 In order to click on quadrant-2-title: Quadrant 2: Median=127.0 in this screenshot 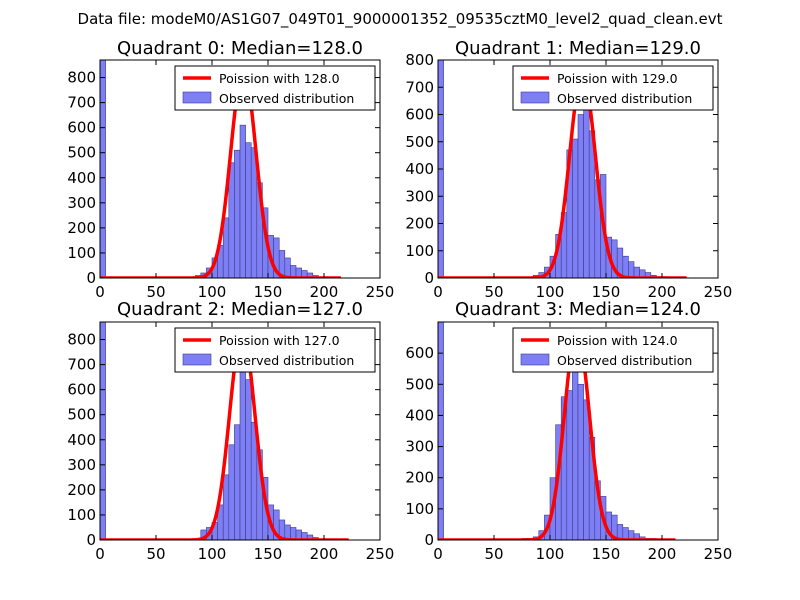, I will do `click(240, 309)`.